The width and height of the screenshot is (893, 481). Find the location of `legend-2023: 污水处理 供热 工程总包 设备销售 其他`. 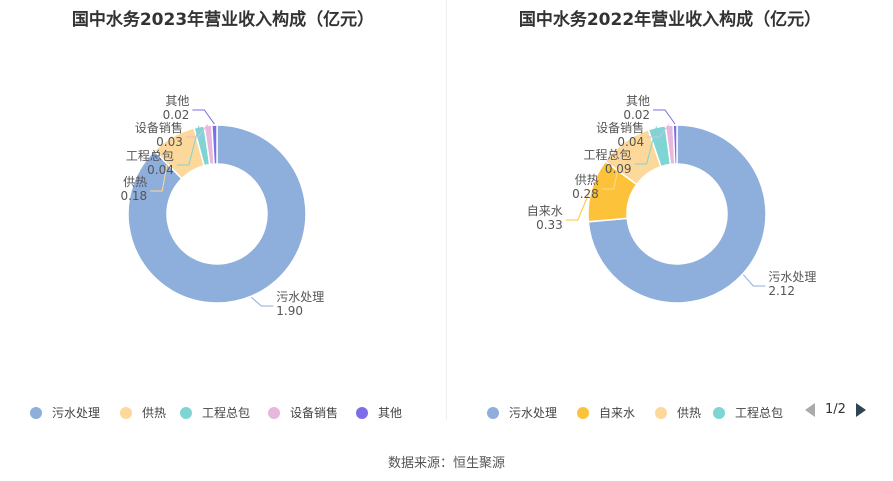

legend-2023: 污水处理 供热 工程总包 设备销售 其他 is located at coordinates (223, 414).